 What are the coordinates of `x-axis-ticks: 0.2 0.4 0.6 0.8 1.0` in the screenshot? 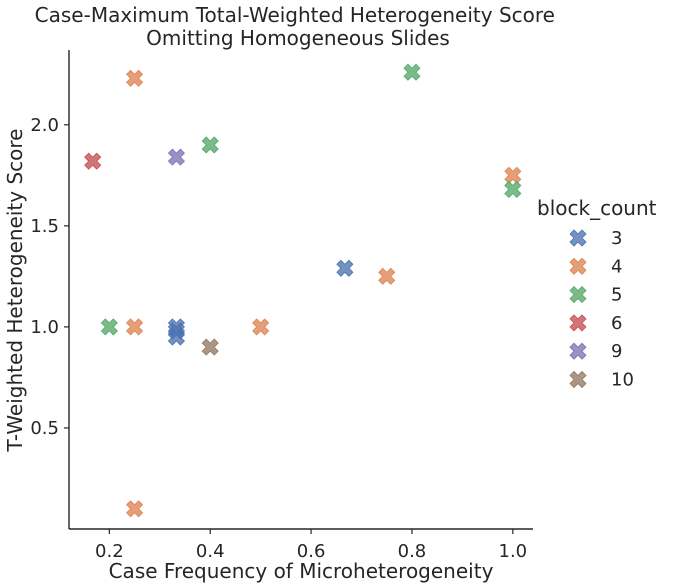 It's located at (311, 545).